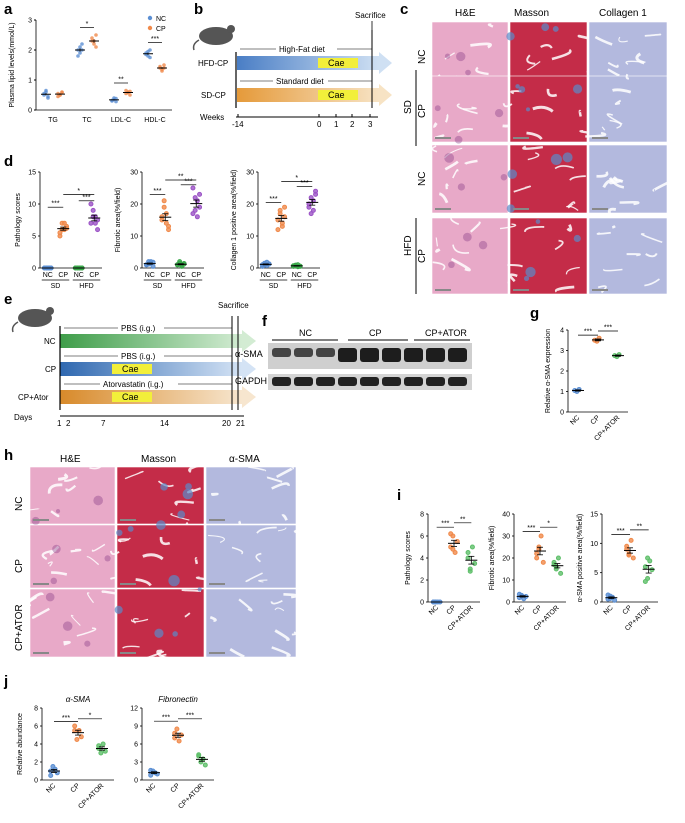  I want to click on histology-grid-c: H&E Masson Collagen 1 SD HFD NC CP NC CP, so click(539, 151).